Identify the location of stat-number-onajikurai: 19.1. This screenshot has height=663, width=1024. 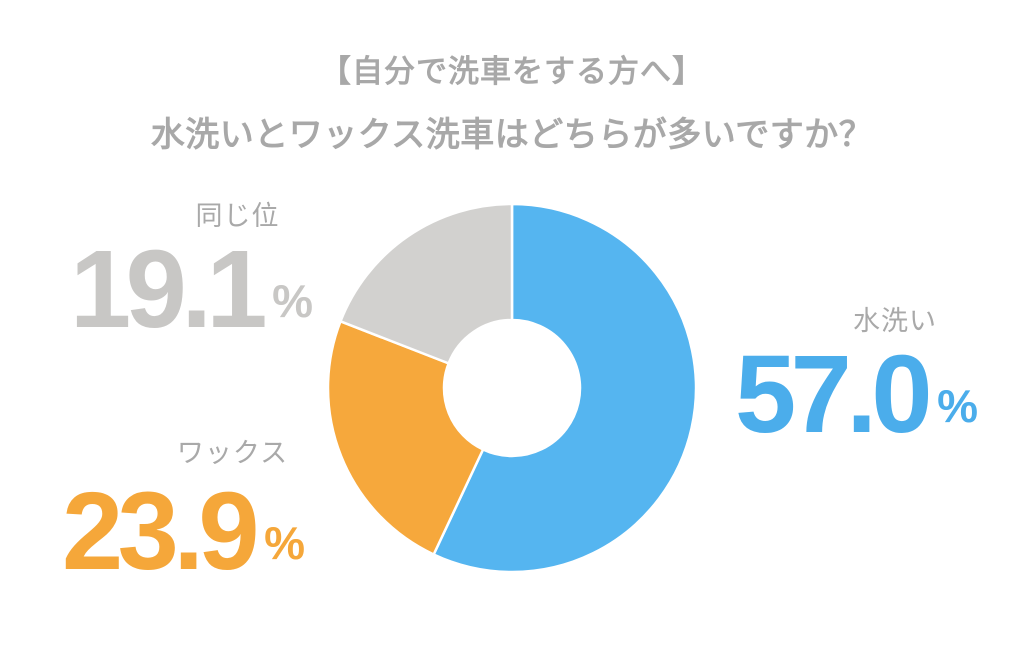
(169, 289).